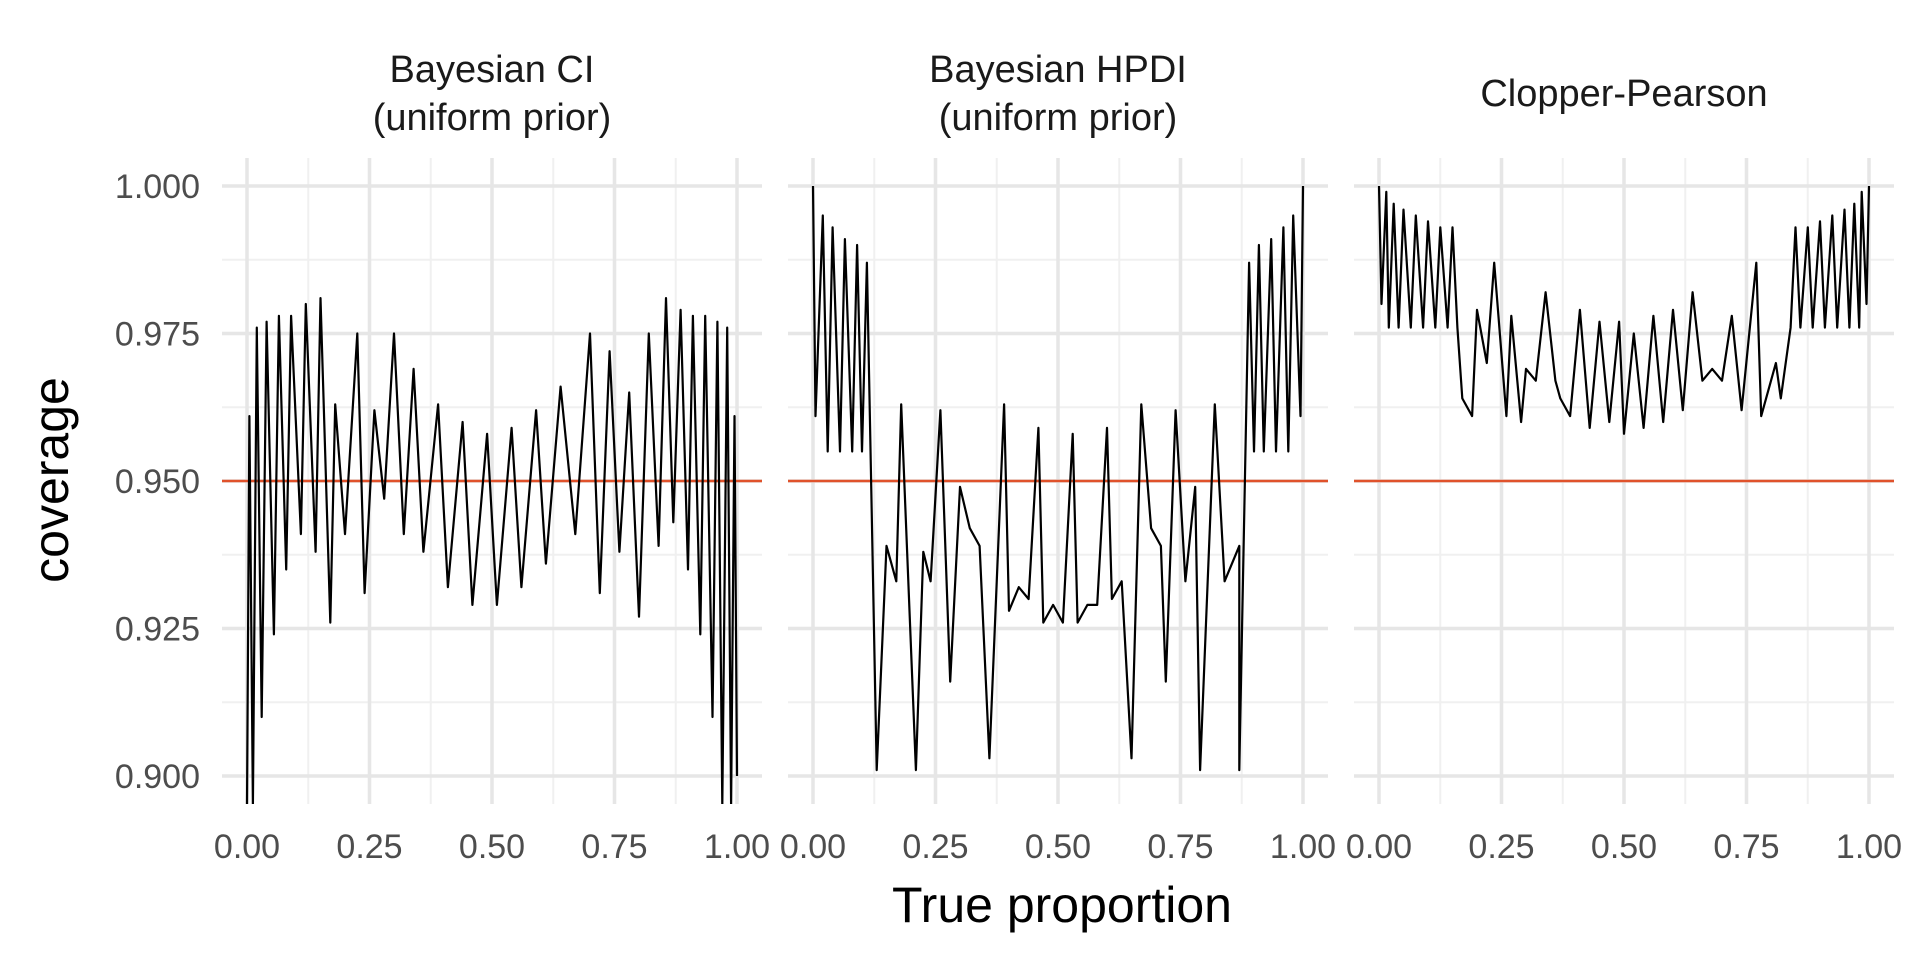 The width and height of the screenshot is (1920, 965). What do you see at coordinates (157, 630) in the screenshot?
I see `y-tick-label: 0.925` at bounding box center [157, 630].